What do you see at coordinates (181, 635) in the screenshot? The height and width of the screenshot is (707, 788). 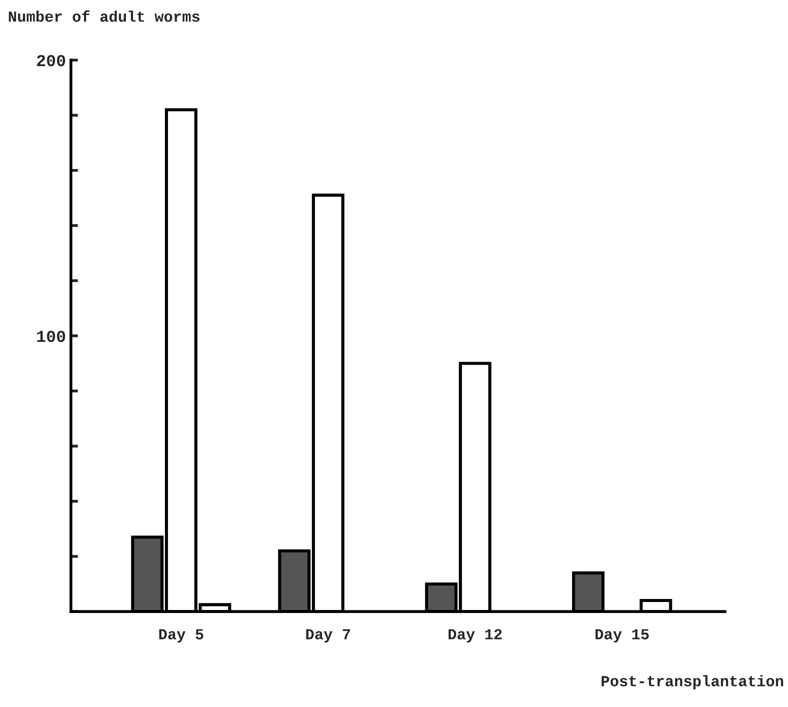 I see `x-tick-label: Day 5` at bounding box center [181, 635].